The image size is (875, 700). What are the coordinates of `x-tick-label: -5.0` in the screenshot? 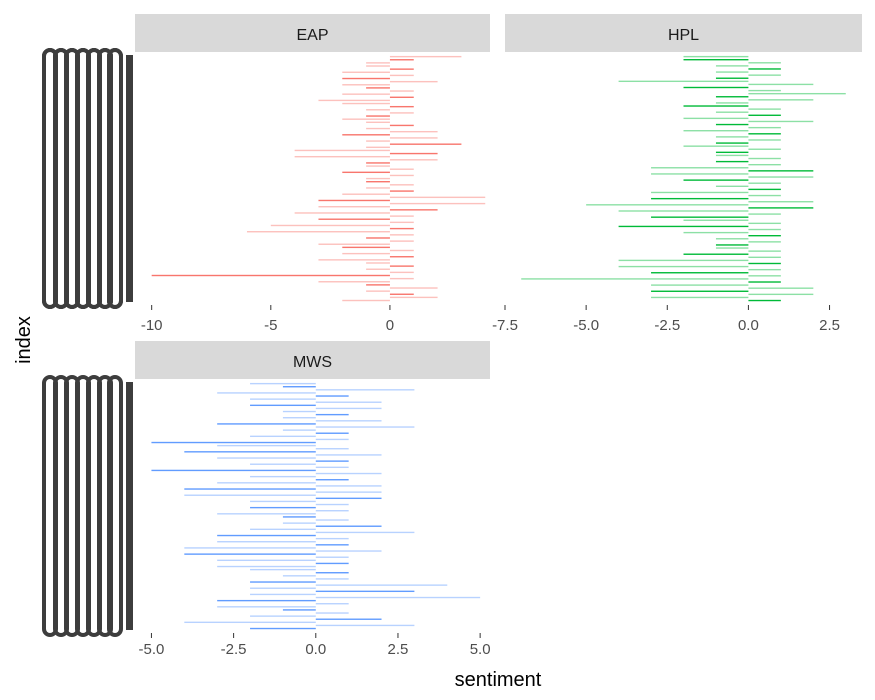 It's located at (152, 649).